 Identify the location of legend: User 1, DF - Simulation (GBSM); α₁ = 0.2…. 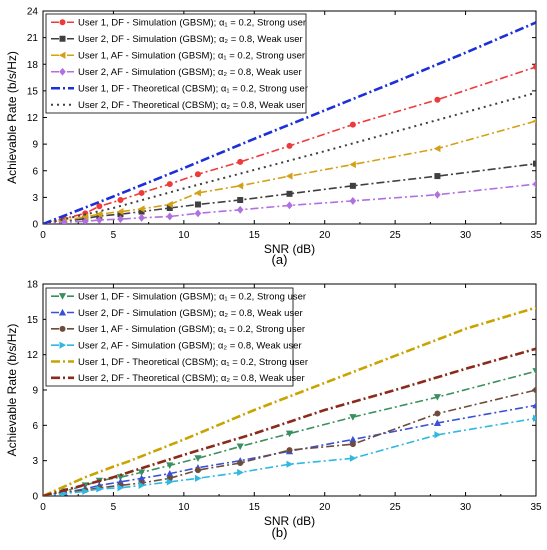
(176, 63).